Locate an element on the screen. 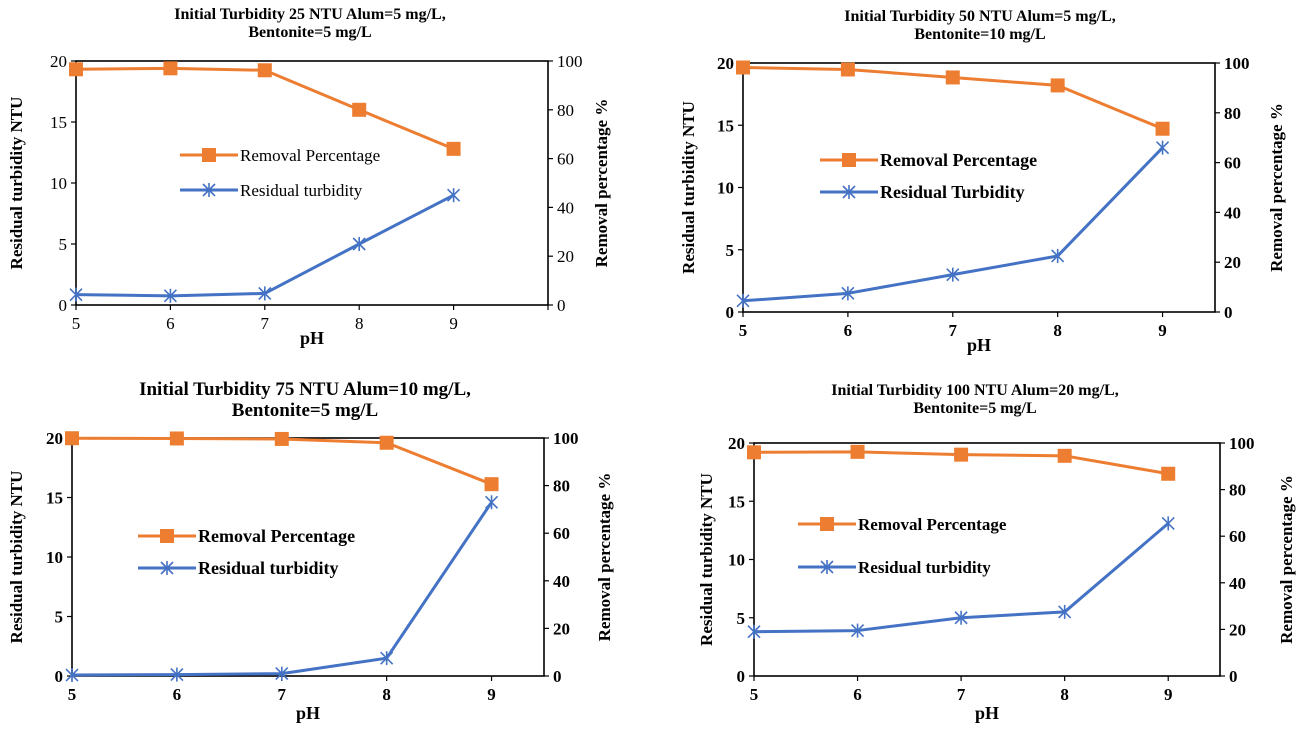 This screenshot has height=733, width=1306. chart-title-line-1: Initial Turbidity 75 NTU Alum=10 mg/L, is located at coordinates (305, 389).